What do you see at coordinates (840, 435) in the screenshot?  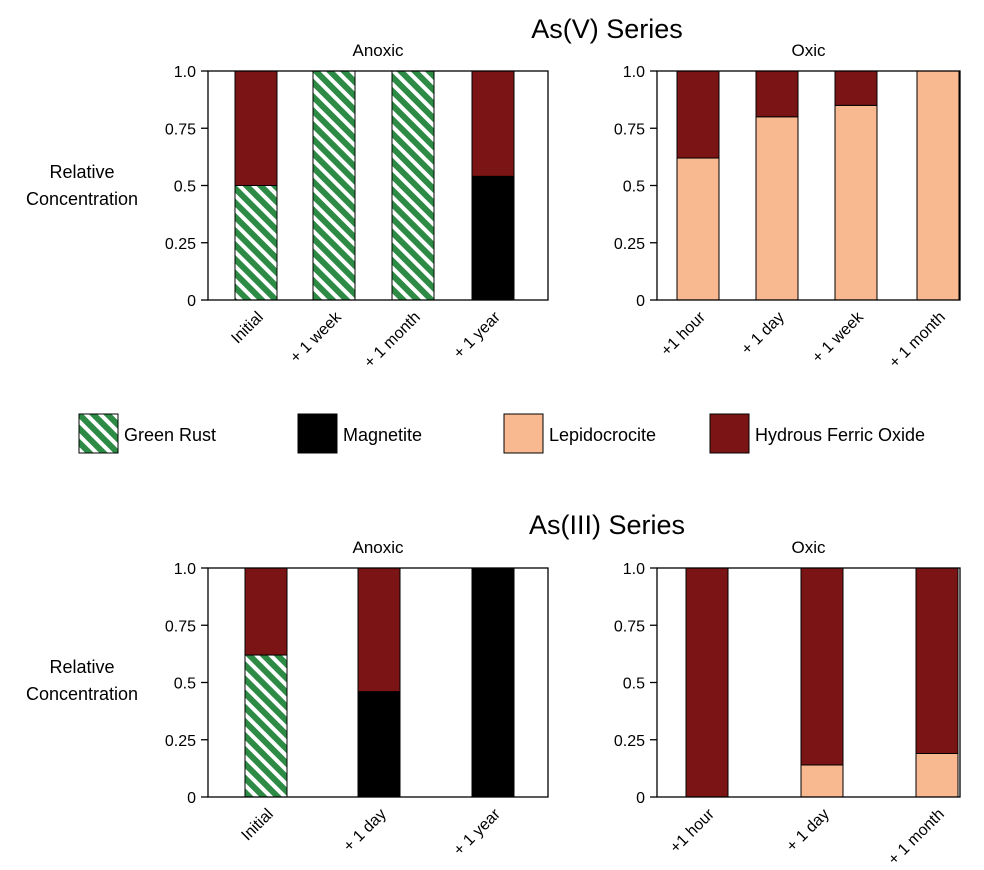 I see `legend-label-hydrous-ferric-oxide: Hydrous Ferric Oxide` at bounding box center [840, 435].